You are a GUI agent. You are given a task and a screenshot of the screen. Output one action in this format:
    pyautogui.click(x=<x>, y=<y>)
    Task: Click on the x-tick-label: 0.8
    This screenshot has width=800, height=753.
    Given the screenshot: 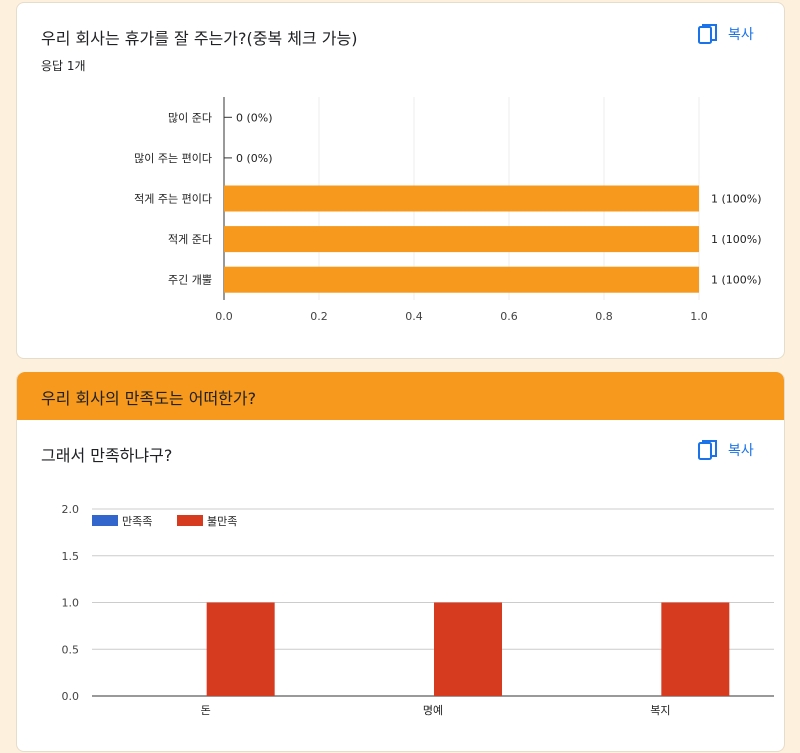 What is the action you would take?
    pyautogui.click(x=604, y=316)
    